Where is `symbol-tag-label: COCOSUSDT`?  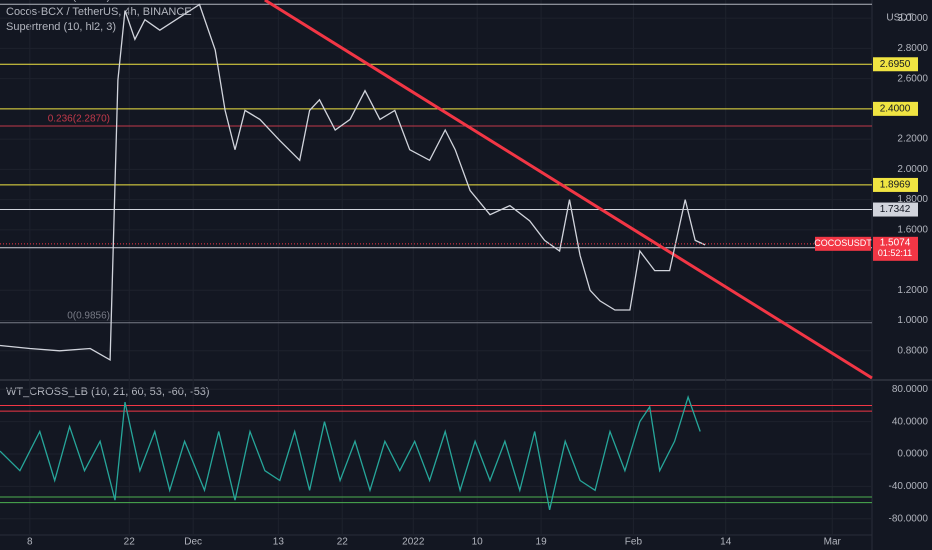 symbol-tag-label: COCOSUSDT is located at coordinates (843, 243).